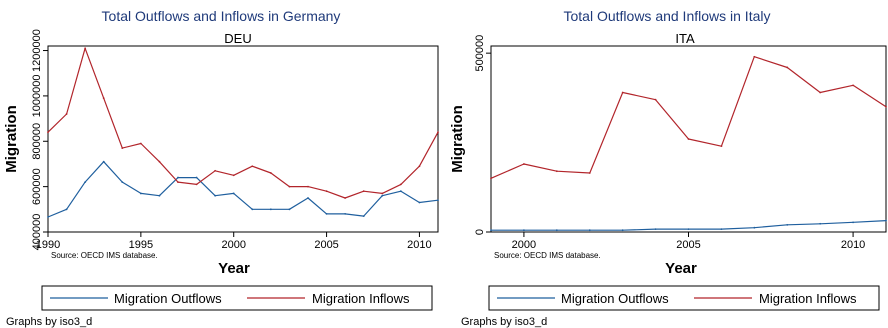 The height and width of the screenshot is (328, 888). What do you see at coordinates (685, 38) in the screenshot?
I see `chart-subtitle: ITA` at bounding box center [685, 38].